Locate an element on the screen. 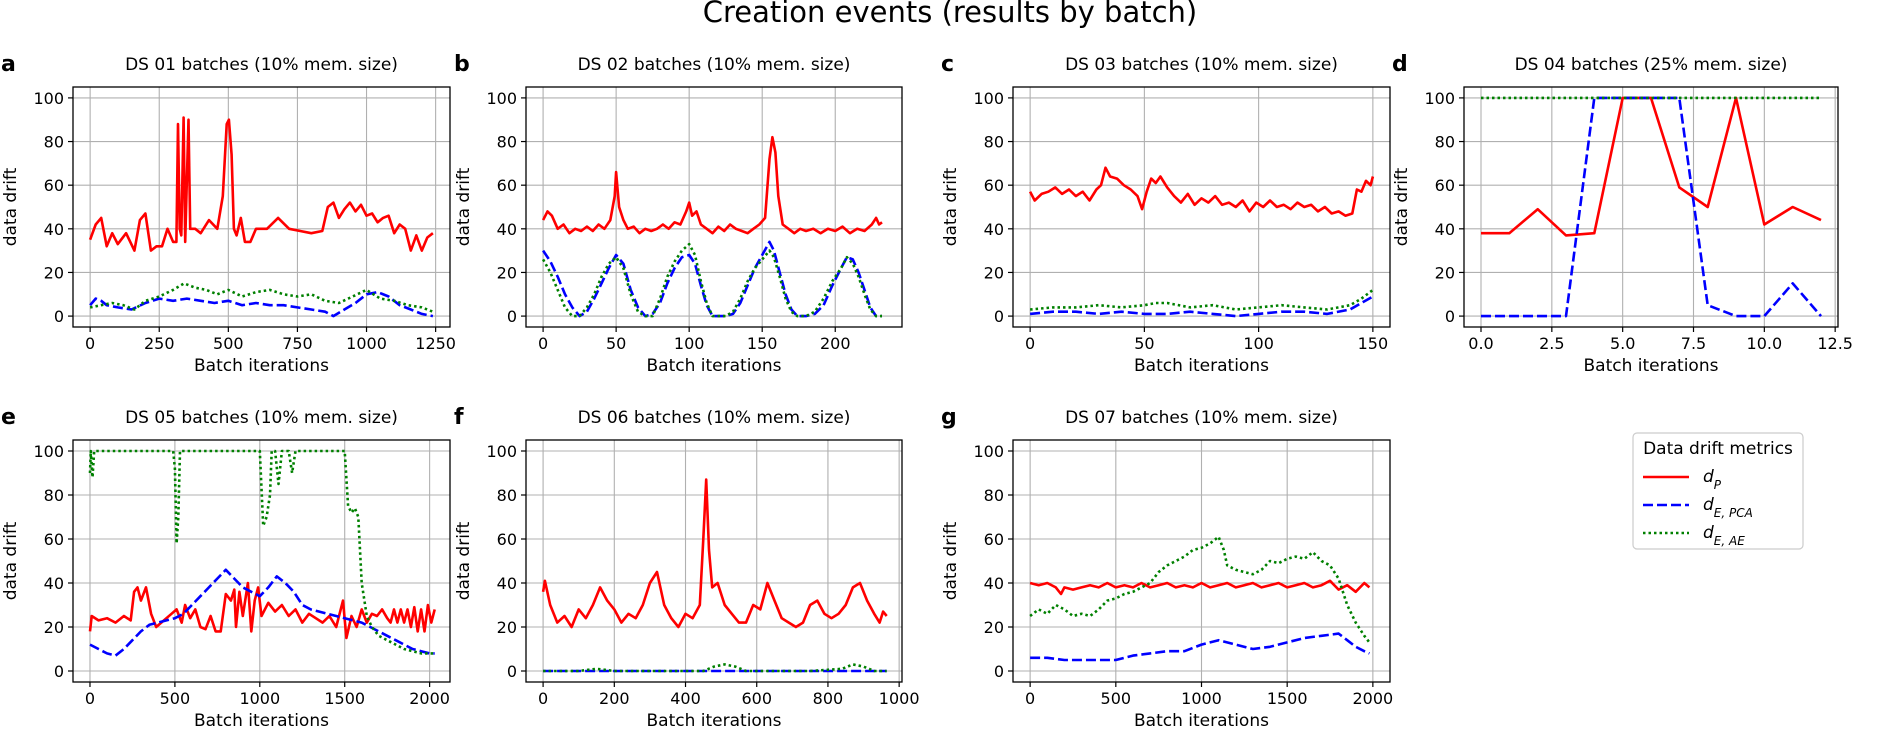 The height and width of the screenshot is (736, 1900). x-tick-label: 12.5 is located at coordinates (1835, 343).